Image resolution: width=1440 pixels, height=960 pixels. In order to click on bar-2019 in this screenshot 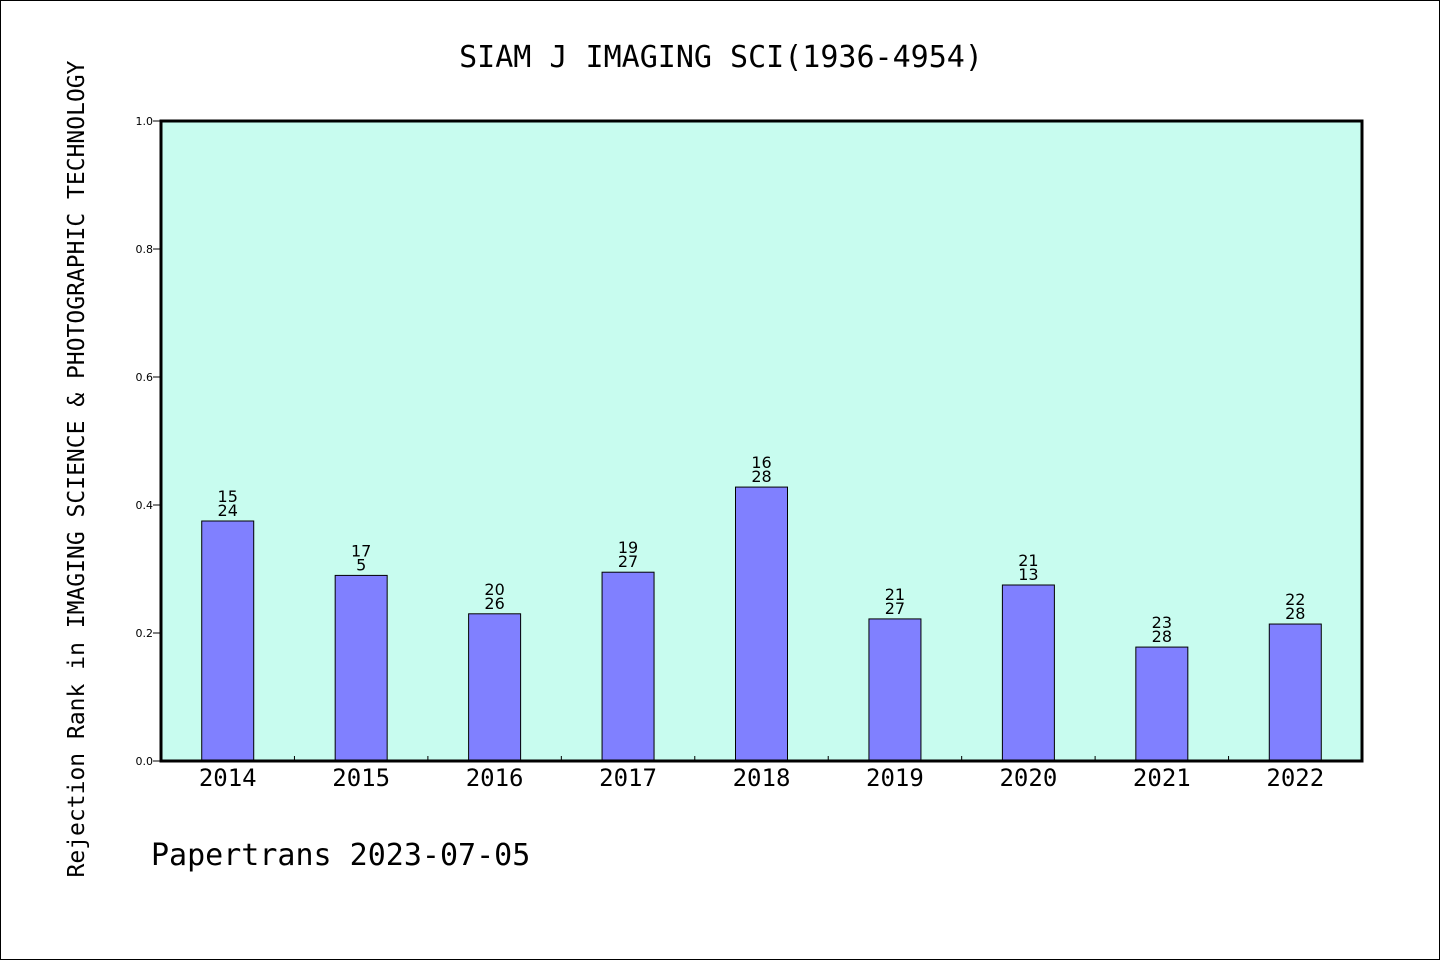, I will do `click(895, 690)`.